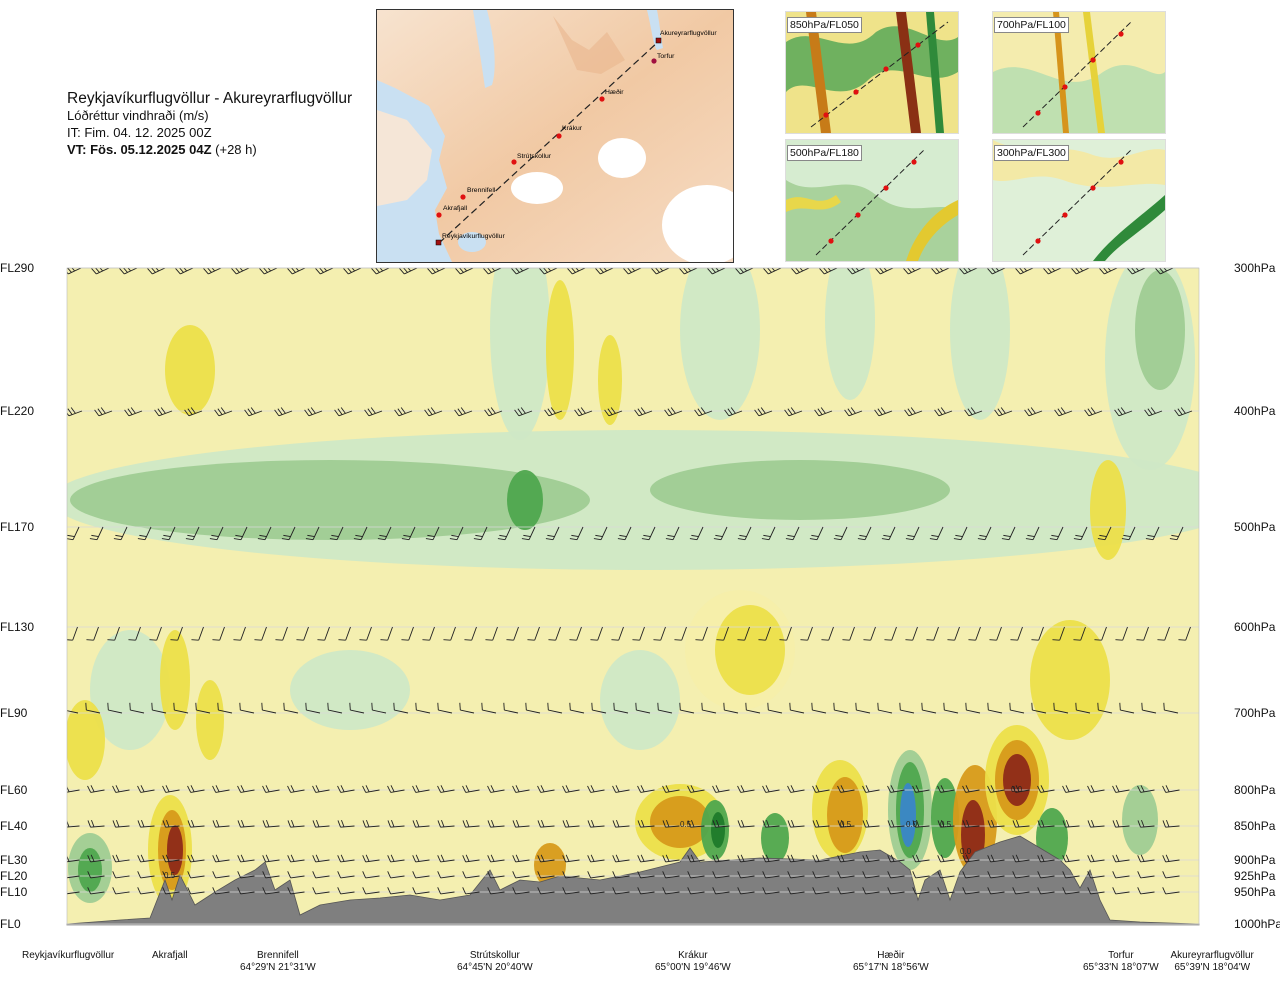  I want to click on glacier-vatnajokull, so click(697, 223).